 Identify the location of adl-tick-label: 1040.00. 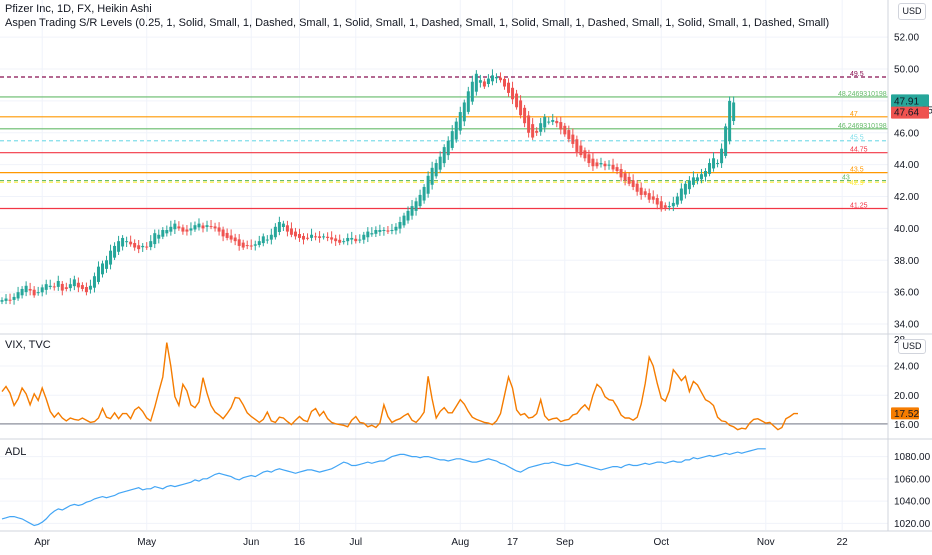
(912, 502).